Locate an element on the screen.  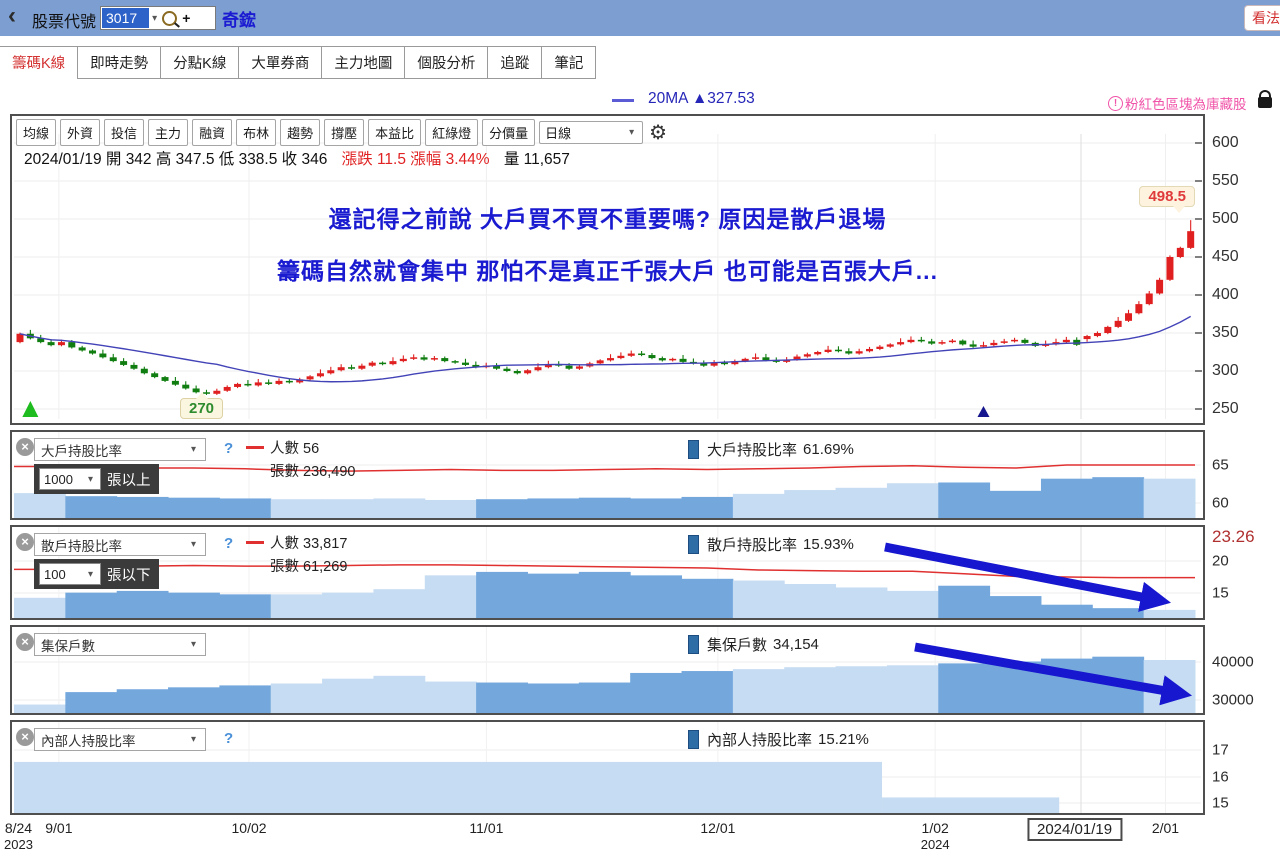
panel-insider-holders: × 內部人持股比率 ▾ ? 內部人持股比率 15.21% is located at coordinates (607, 767).